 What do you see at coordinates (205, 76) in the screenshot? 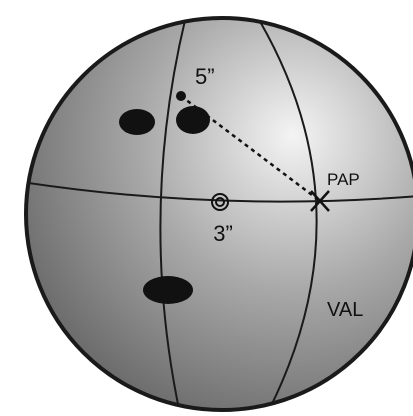
I see `distance-5in-label: 5”` at bounding box center [205, 76].